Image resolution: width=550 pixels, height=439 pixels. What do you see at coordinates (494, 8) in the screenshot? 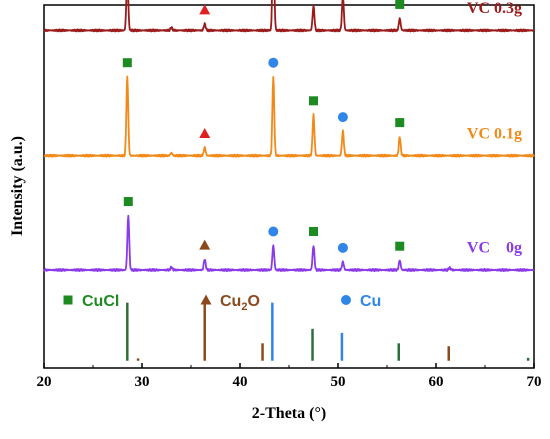
I see `series-label: VC 0.3g` at bounding box center [494, 8].